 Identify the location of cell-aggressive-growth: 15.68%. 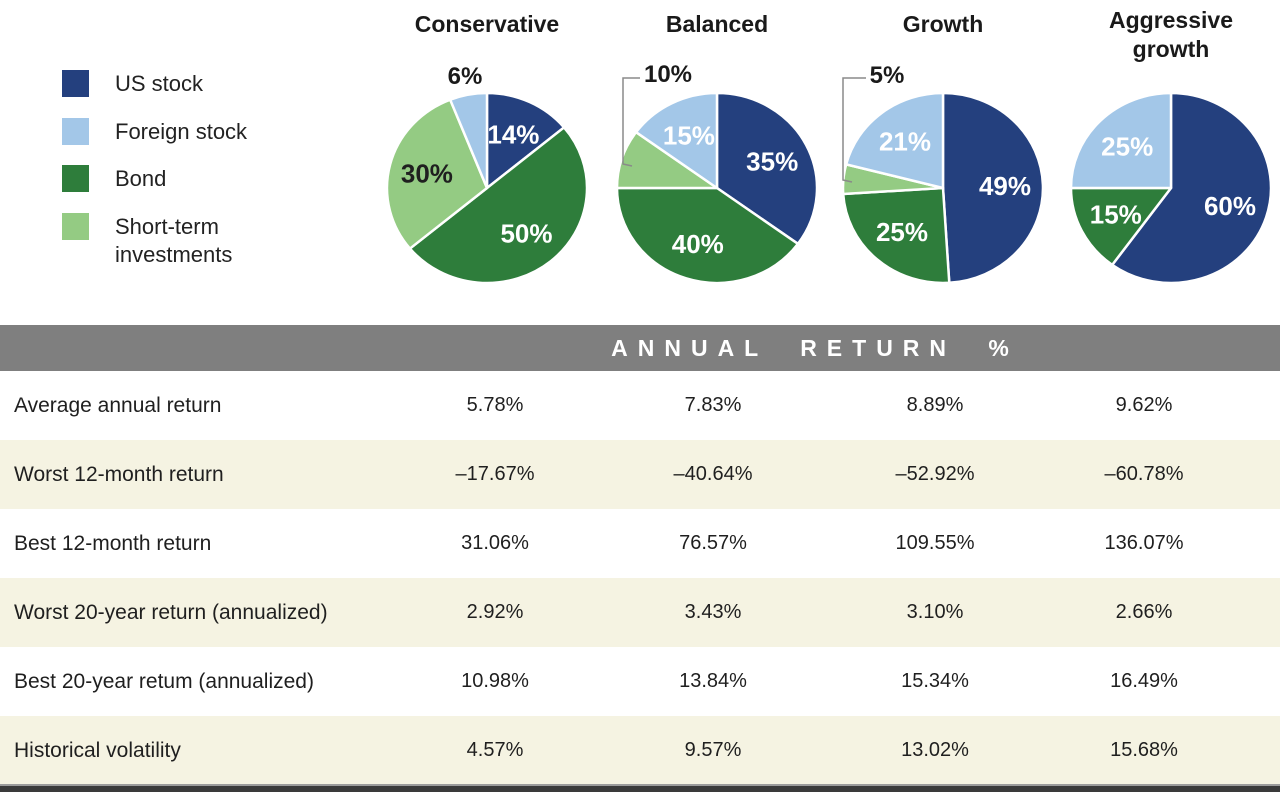
(1144, 750).